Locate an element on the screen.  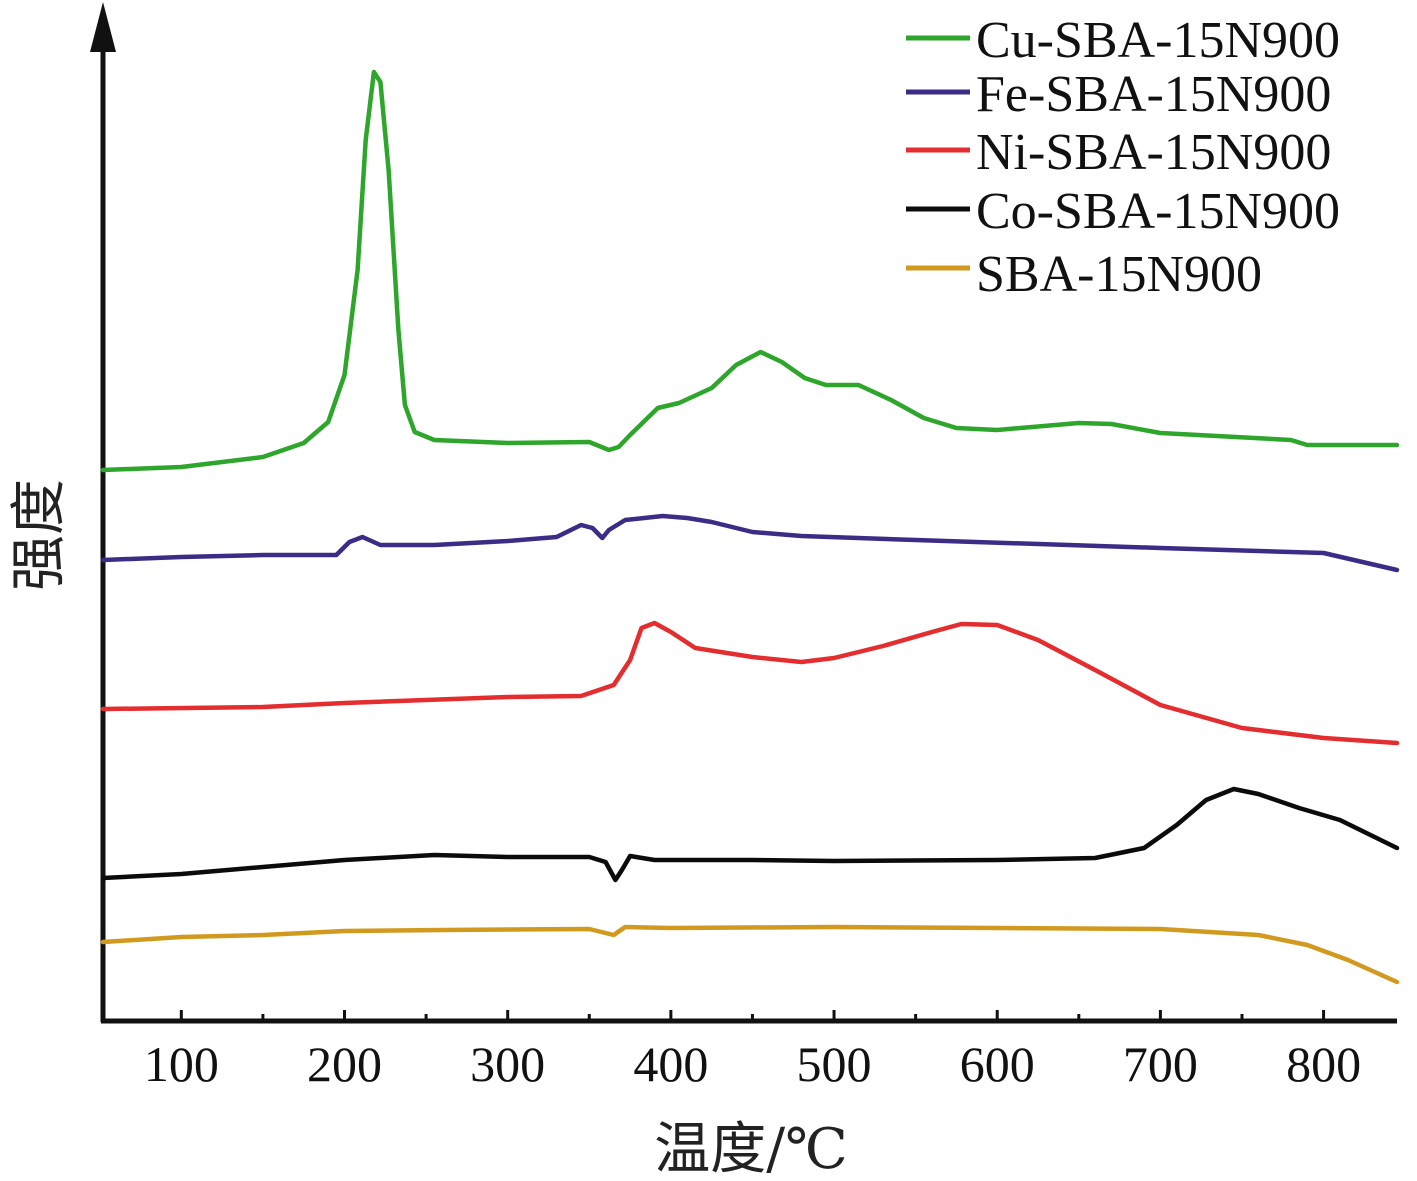
x-tick-label: 100 is located at coordinates (181, 1064).